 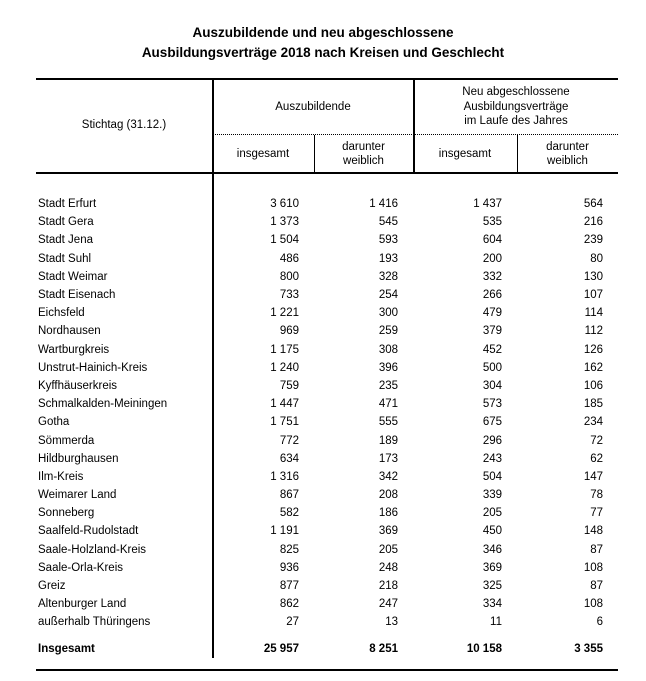 I want to click on value-auszubildende-insgesamt: 582, so click(x=289, y=513).